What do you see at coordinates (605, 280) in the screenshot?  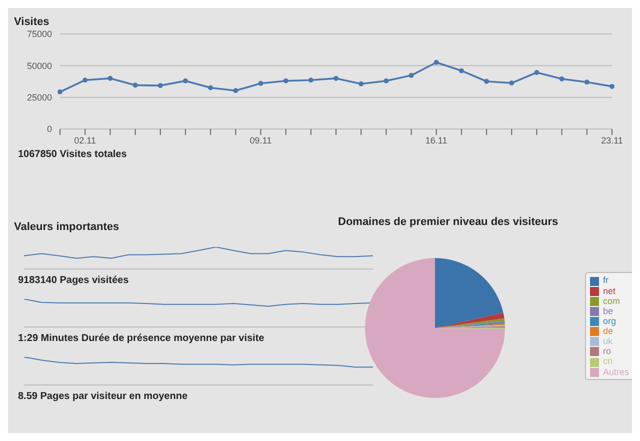 I see `legend-label: fr` at bounding box center [605, 280].